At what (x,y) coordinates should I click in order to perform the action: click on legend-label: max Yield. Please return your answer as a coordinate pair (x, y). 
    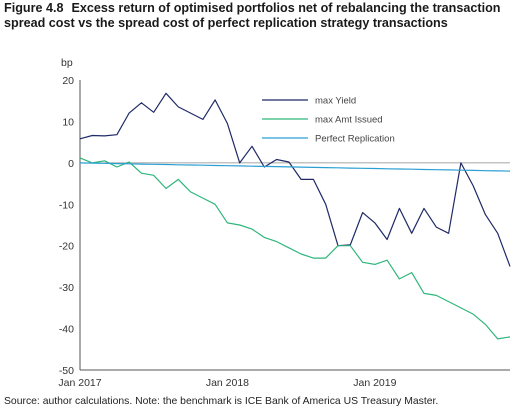
    Looking at the image, I should click on (335, 101).